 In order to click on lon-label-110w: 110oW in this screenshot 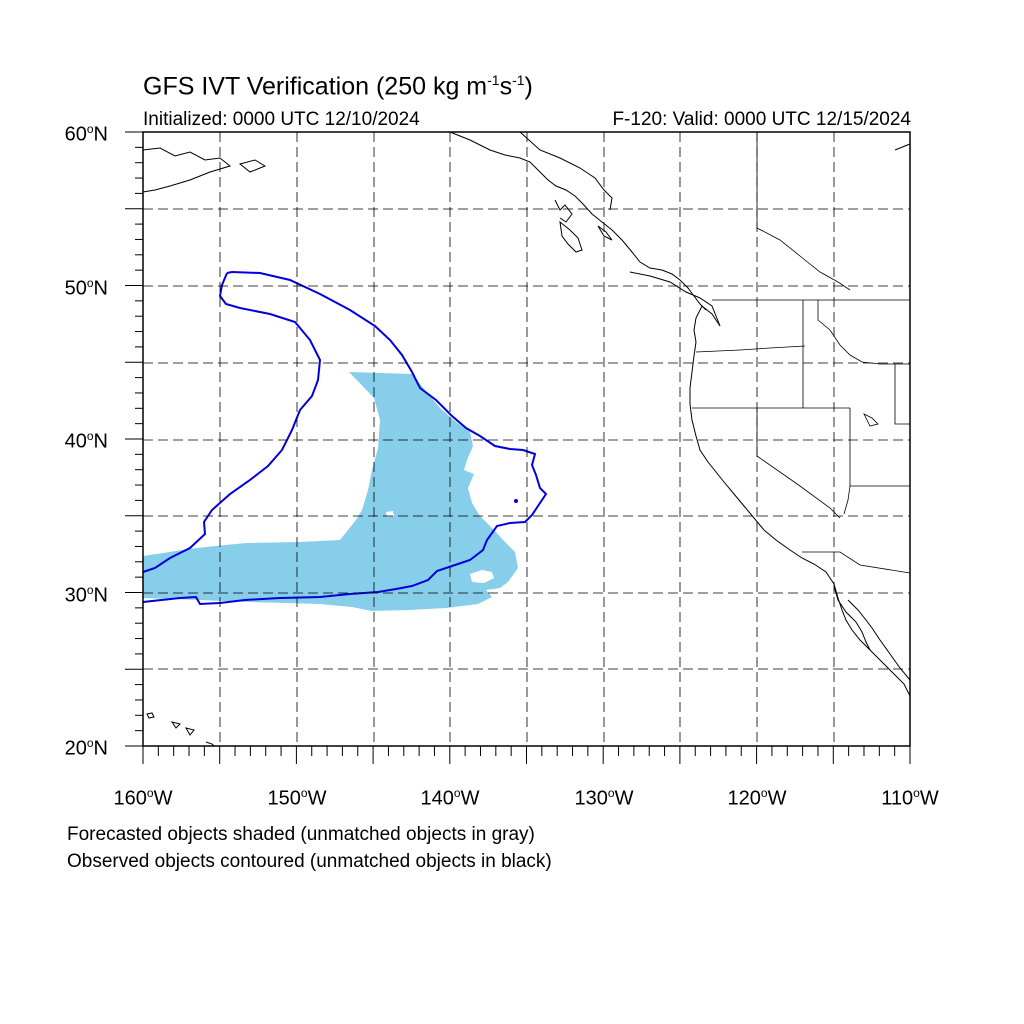, I will do `click(910, 798)`.